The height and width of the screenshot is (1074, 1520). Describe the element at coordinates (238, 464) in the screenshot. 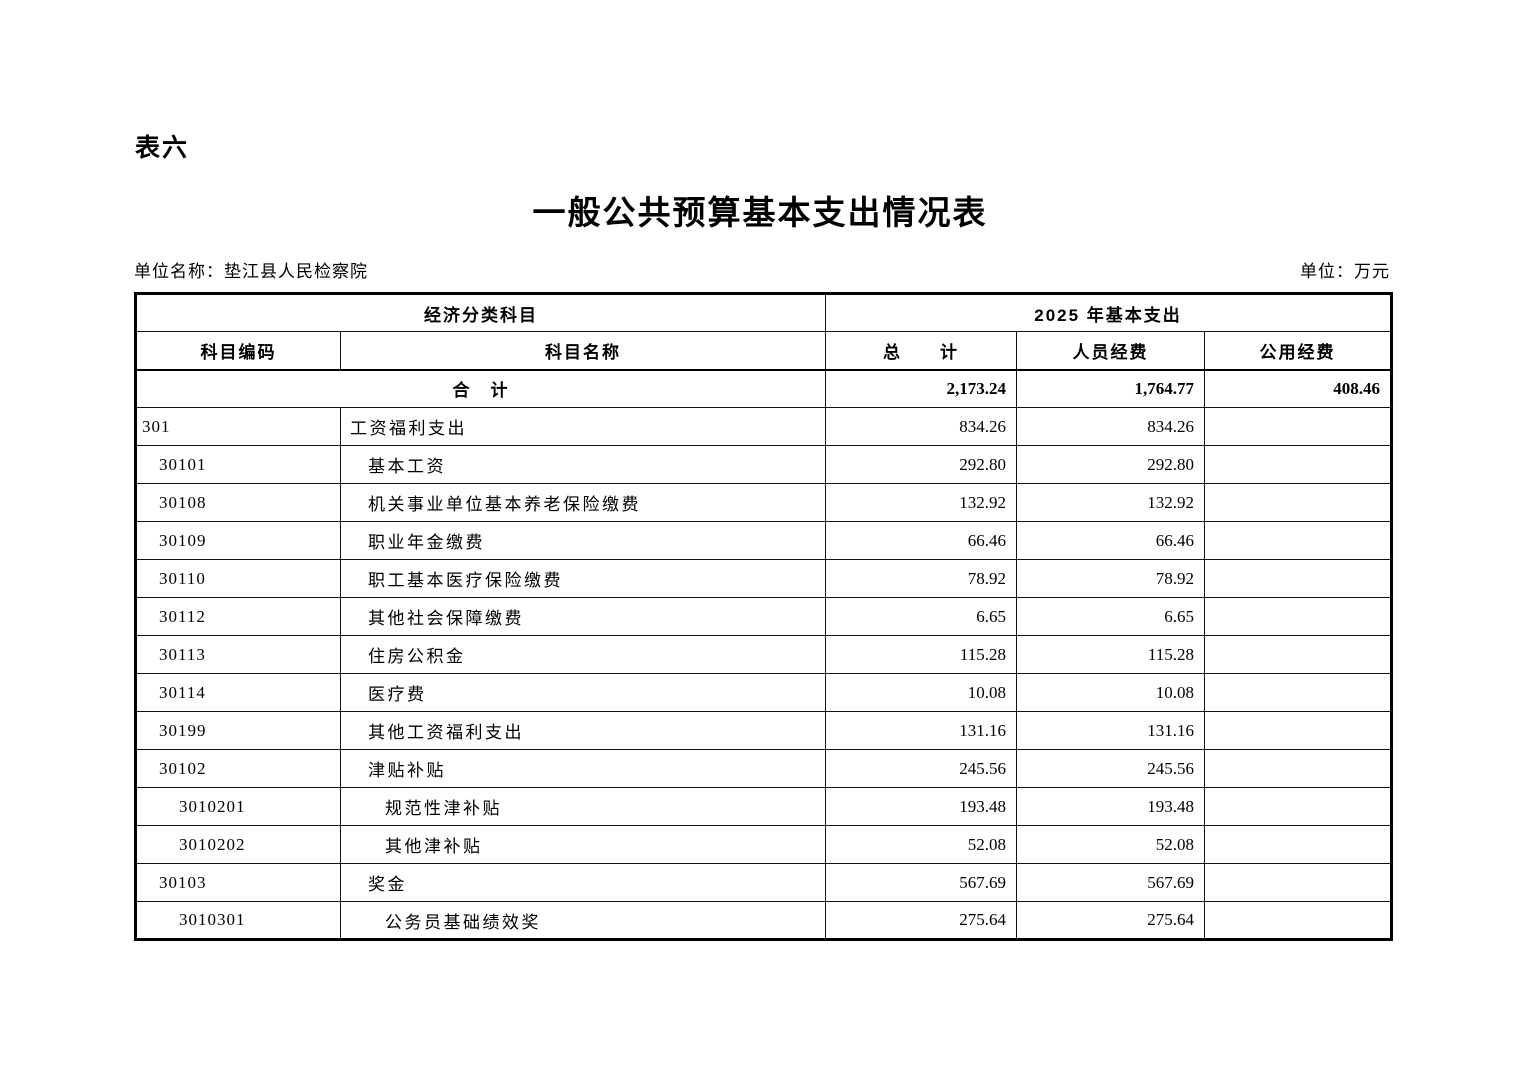

I see `subject-code-cell: 30101` at that location.